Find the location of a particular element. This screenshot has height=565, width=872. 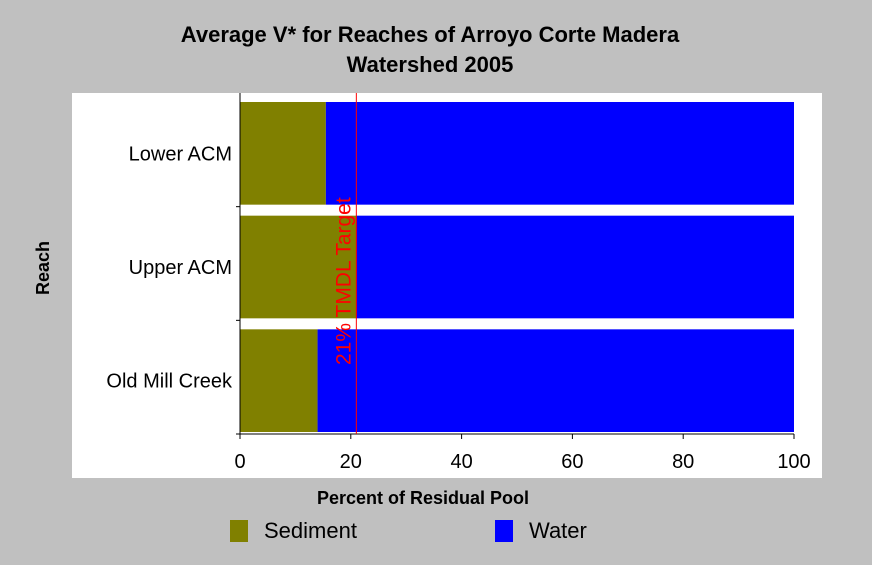

y-tick-label-3: Old Mill Creek is located at coordinates (169, 382).